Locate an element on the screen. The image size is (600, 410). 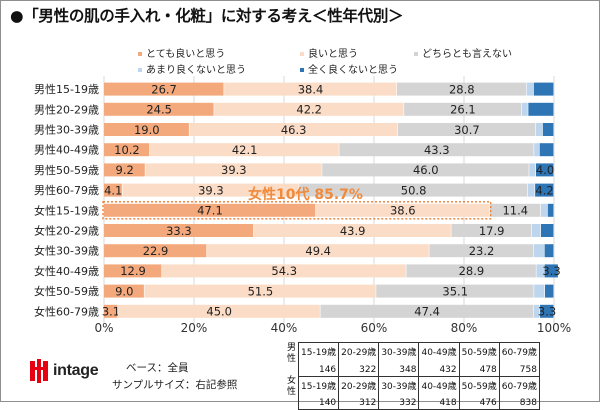
data-label: 26.1 is located at coordinates (463, 110).